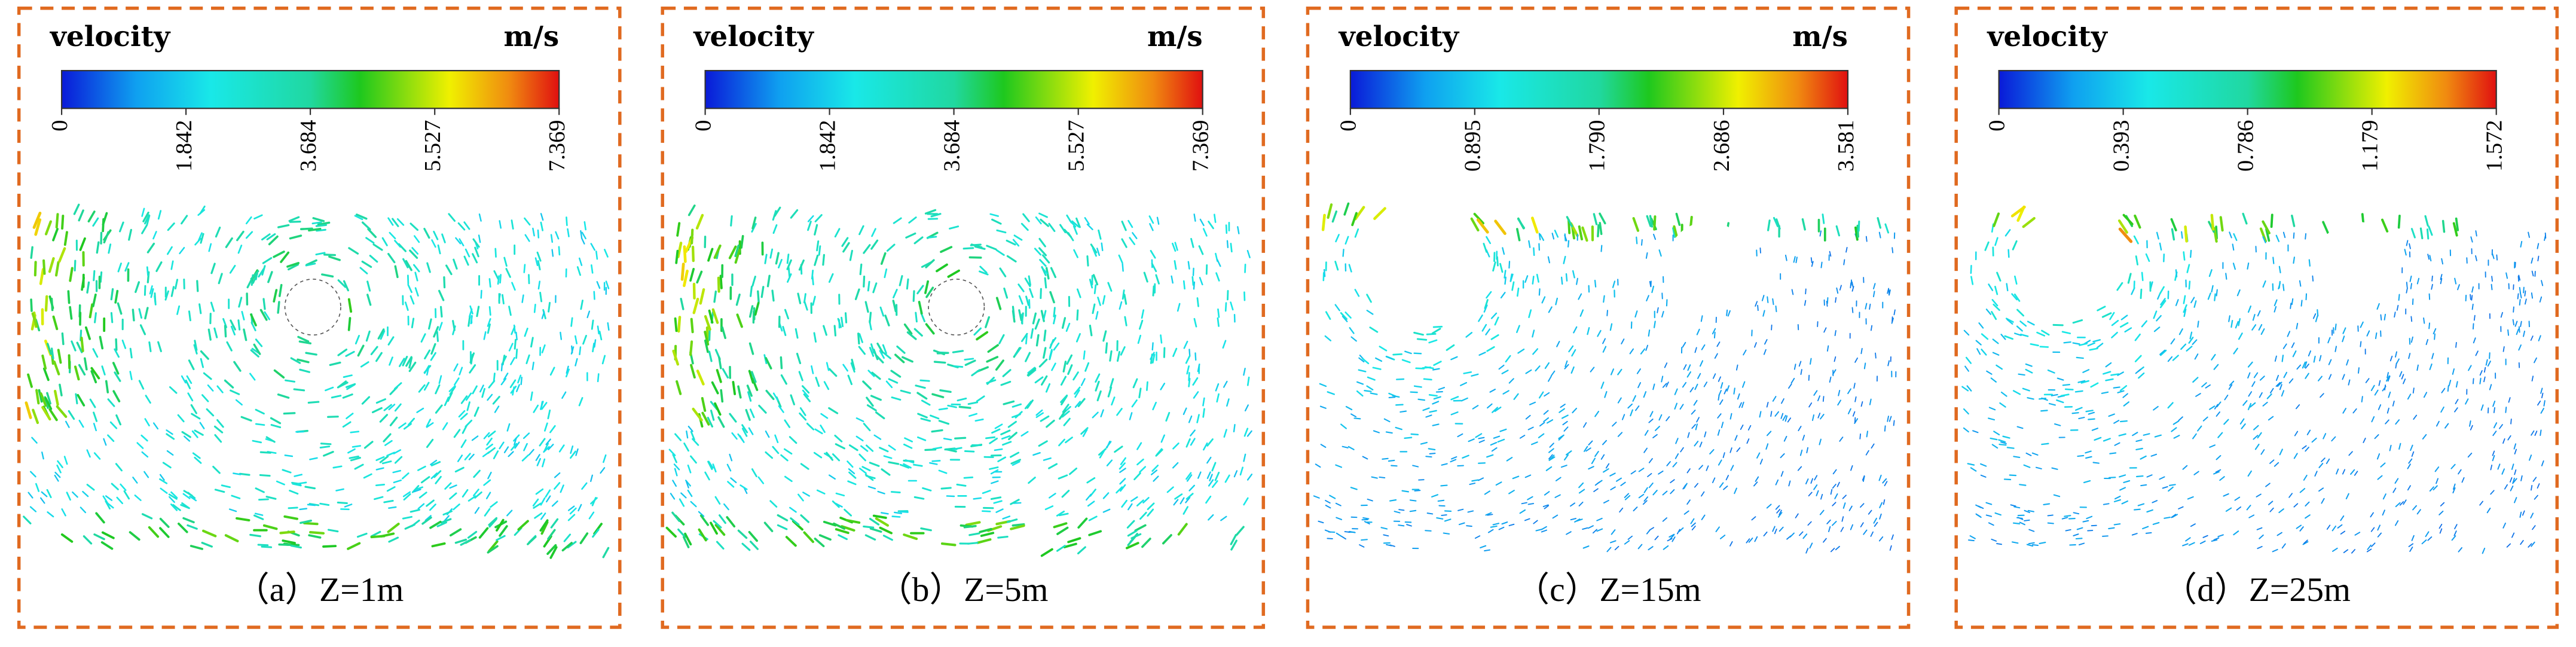  Describe the element at coordinates (60, 126) in the screenshot. I see `colorbar-tick-label: 0` at that location.